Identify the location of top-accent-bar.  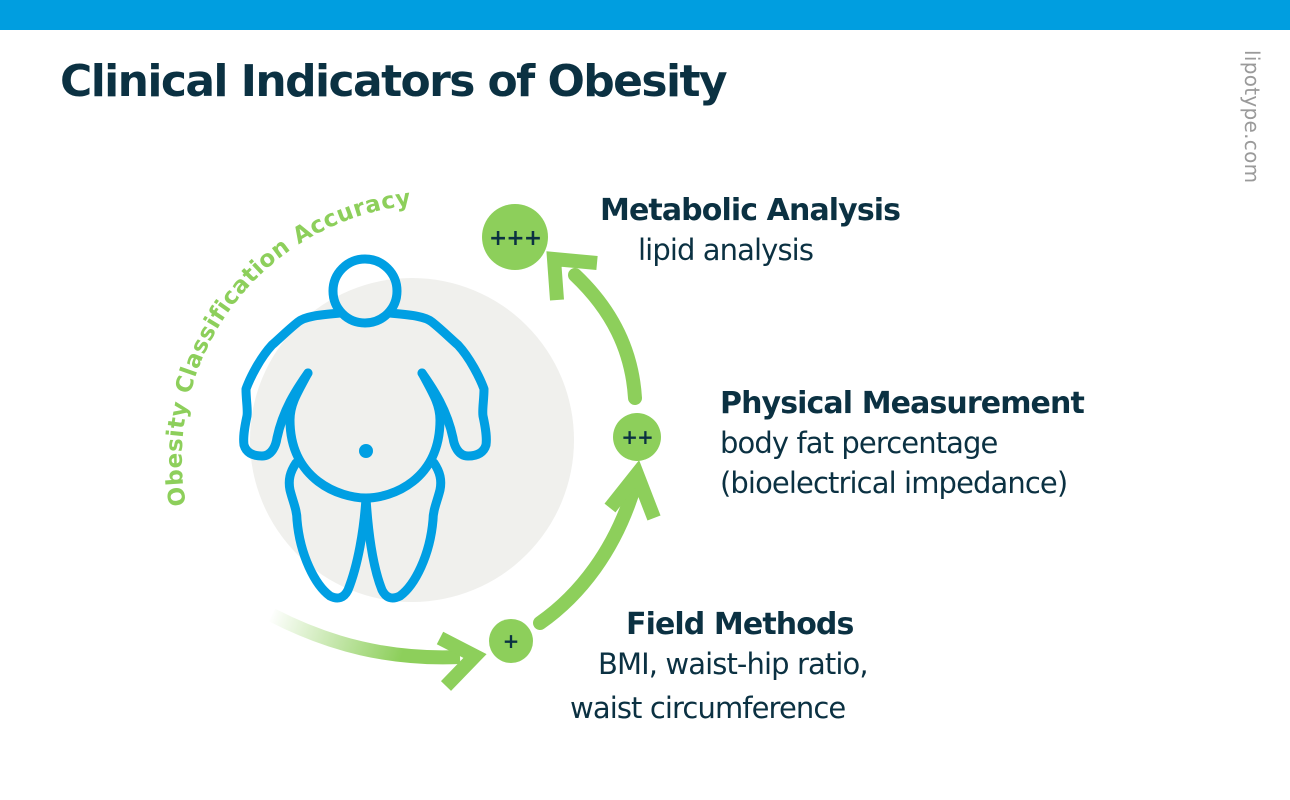
(645, 15).